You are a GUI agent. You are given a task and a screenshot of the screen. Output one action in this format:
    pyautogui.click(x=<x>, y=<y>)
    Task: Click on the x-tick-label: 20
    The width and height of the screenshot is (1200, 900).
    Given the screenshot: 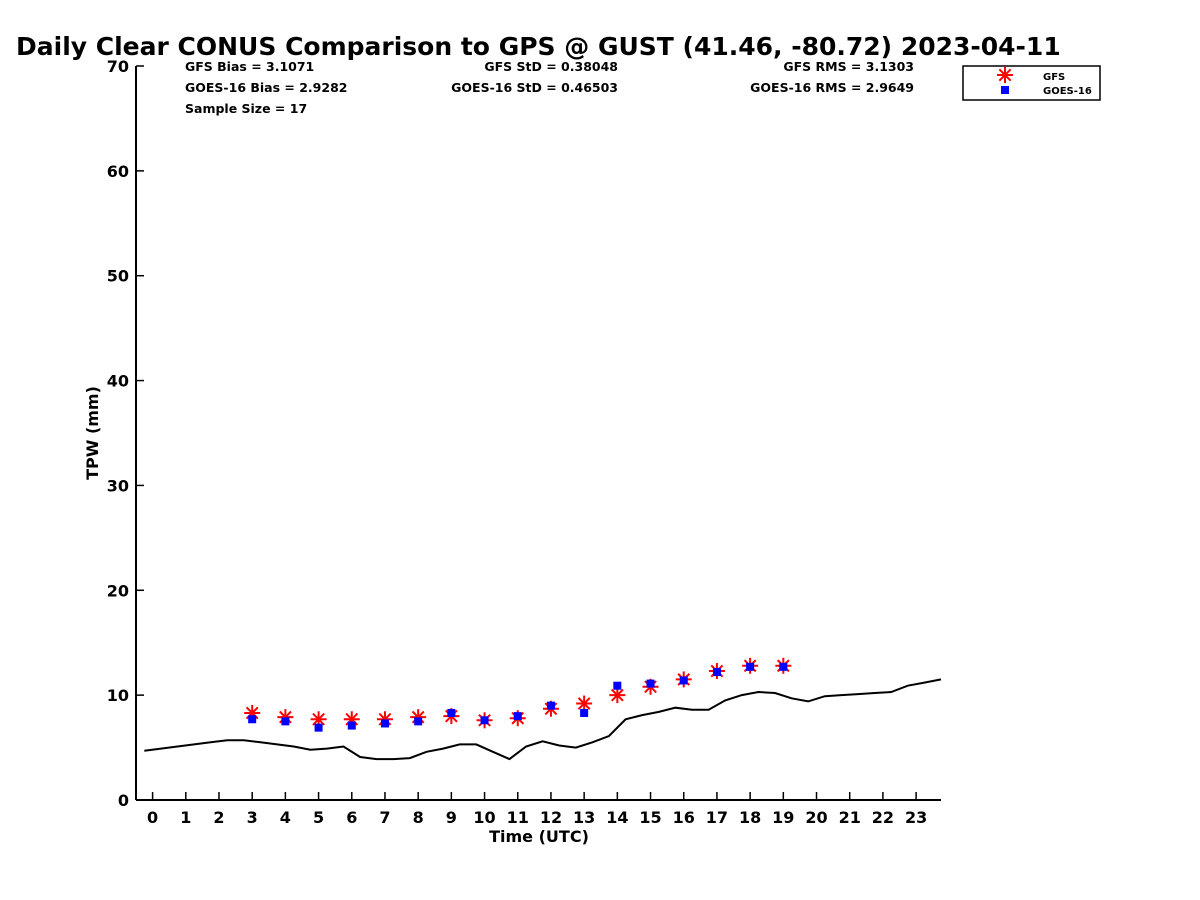 What is the action you would take?
    pyautogui.click(x=816, y=817)
    